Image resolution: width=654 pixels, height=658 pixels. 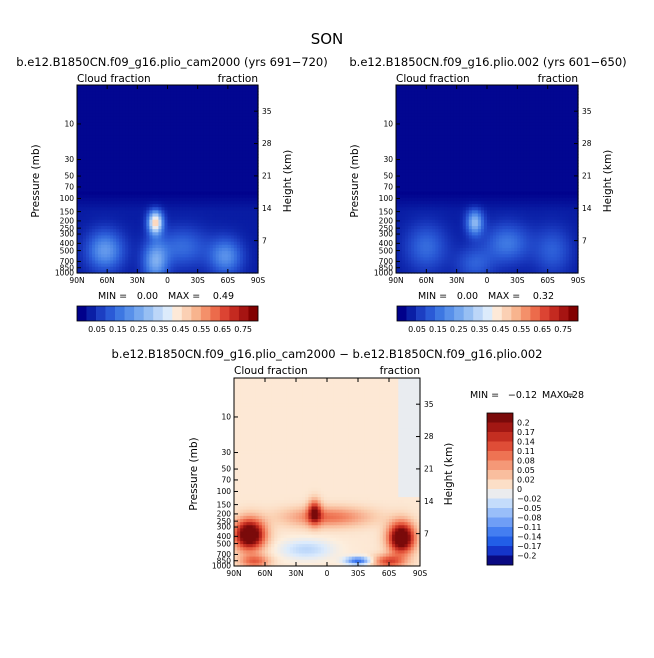 I want to click on y-tick-label: 300, so click(x=67, y=234).